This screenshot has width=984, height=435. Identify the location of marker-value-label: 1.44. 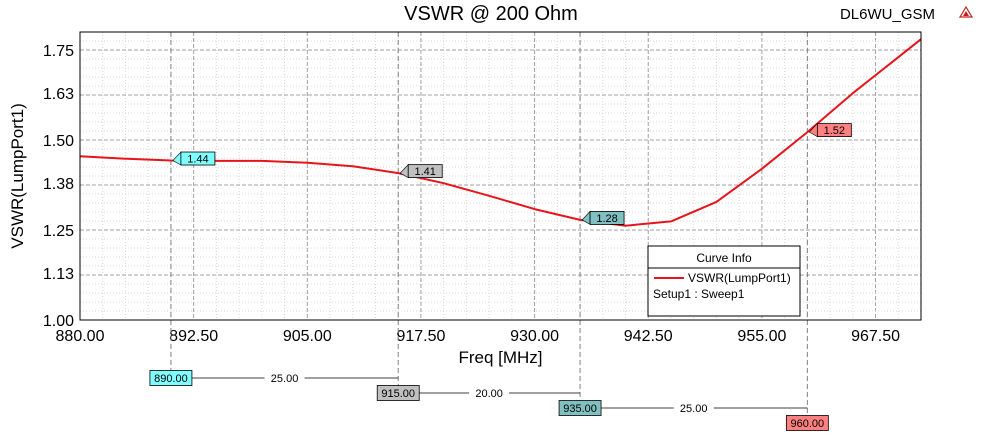
(197, 160).